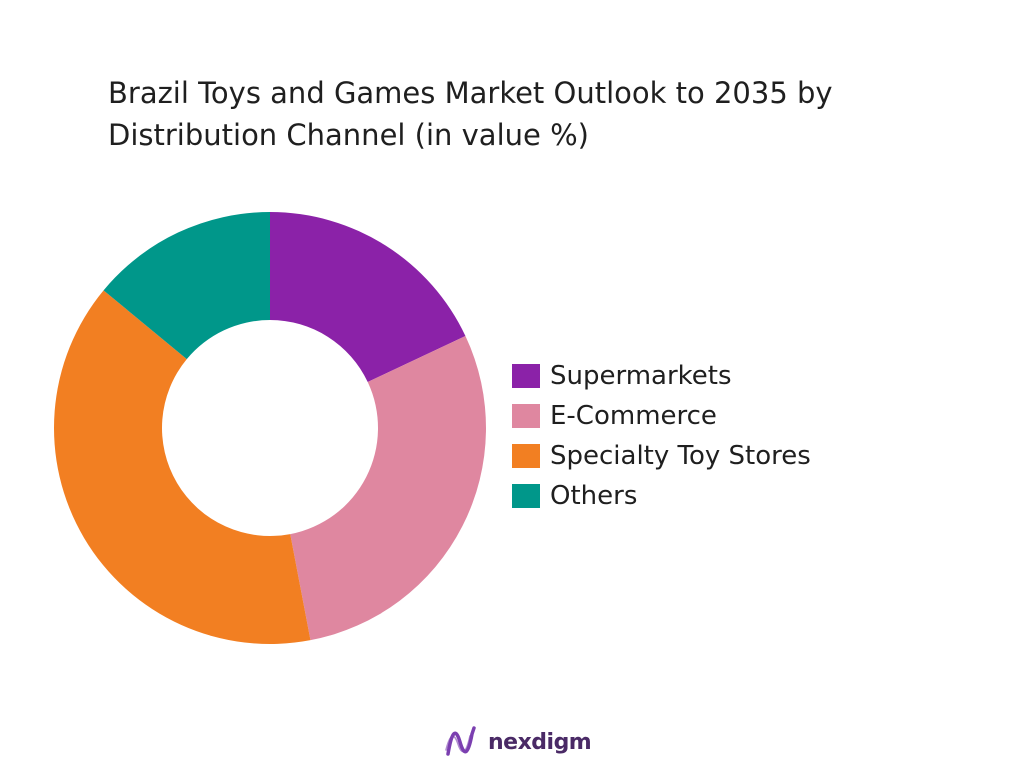 This screenshot has width=1024, height=768. Describe the element at coordinates (540, 742) in the screenshot. I see `brand-name: nexdigm` at that location.